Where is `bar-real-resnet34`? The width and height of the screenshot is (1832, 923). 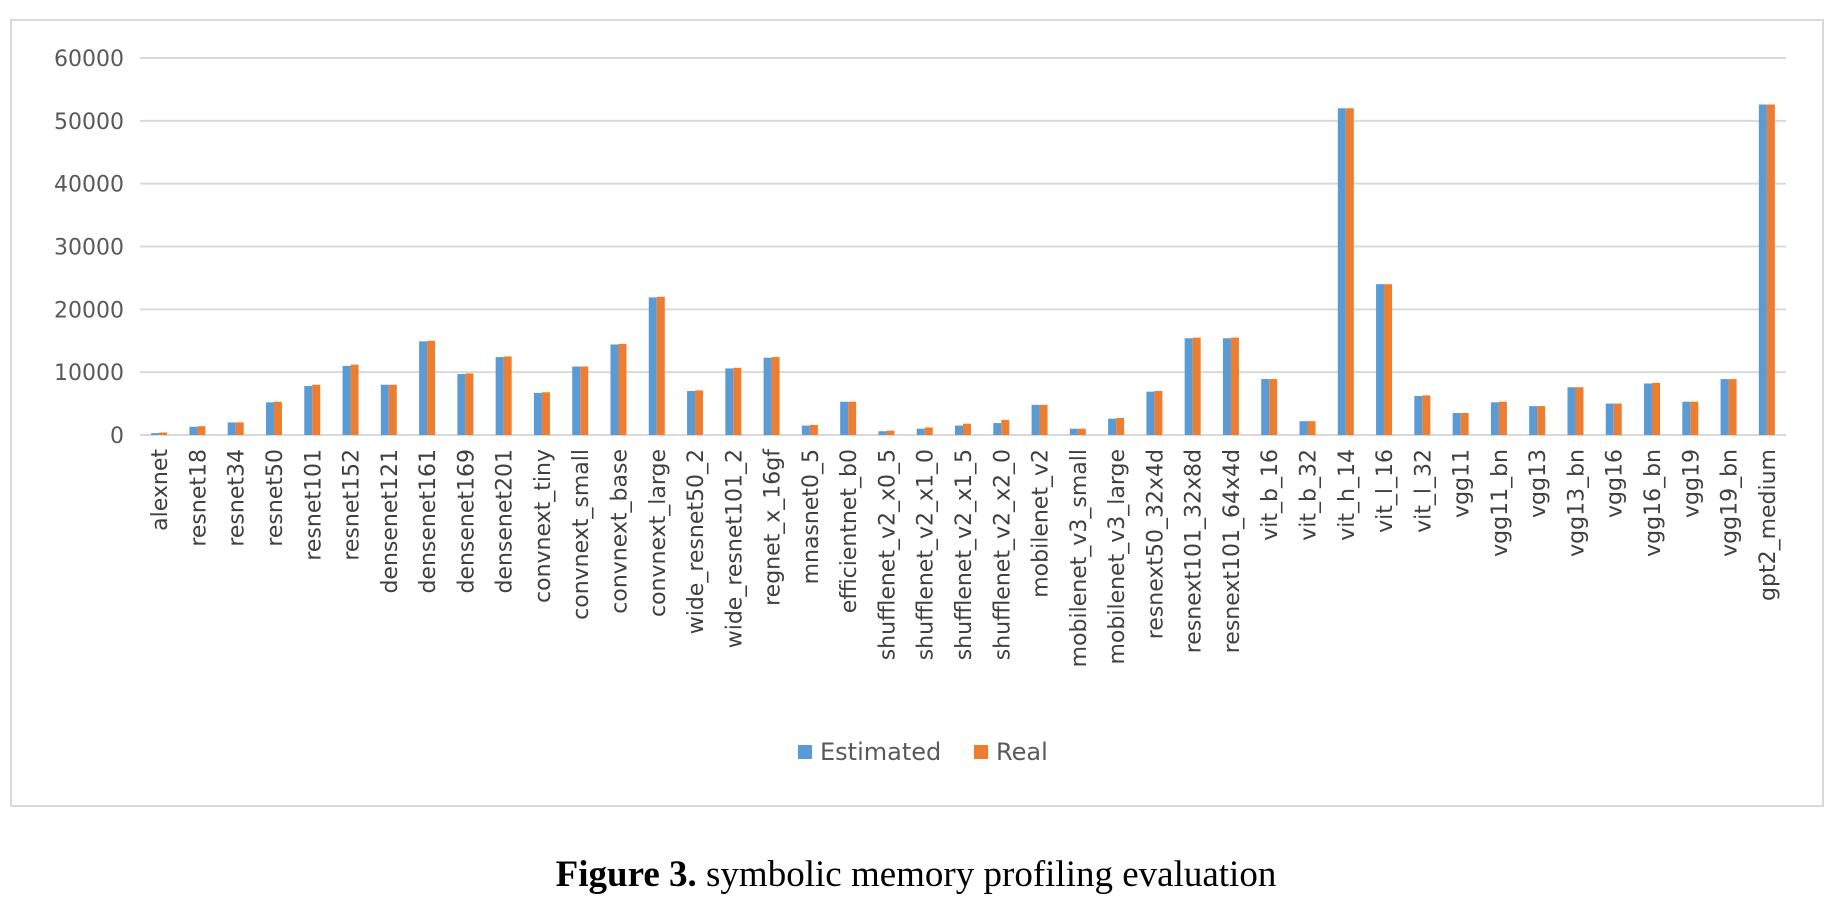 bar-real-resnet34 is located at coordinates (239, 428).